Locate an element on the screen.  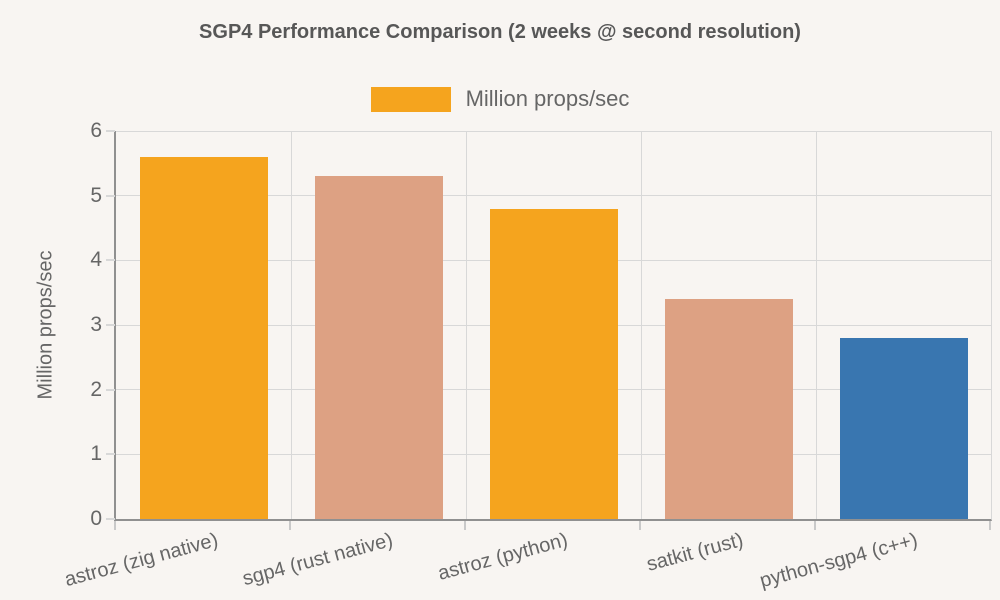
legend-swatch is located at coordinates (410, 99).